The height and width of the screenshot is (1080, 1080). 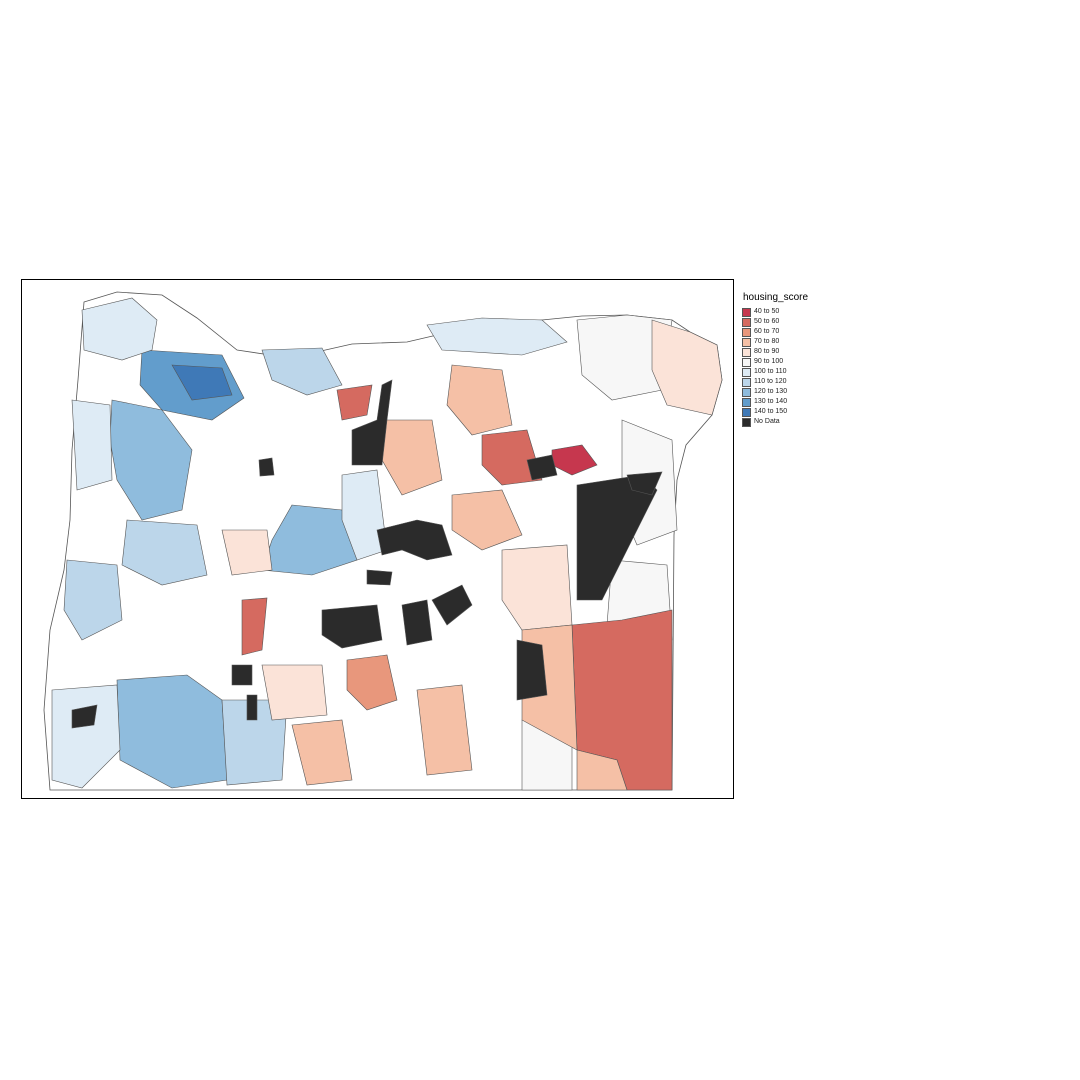 I want to click on legend-item: No Data, so click(x=802, y=422).